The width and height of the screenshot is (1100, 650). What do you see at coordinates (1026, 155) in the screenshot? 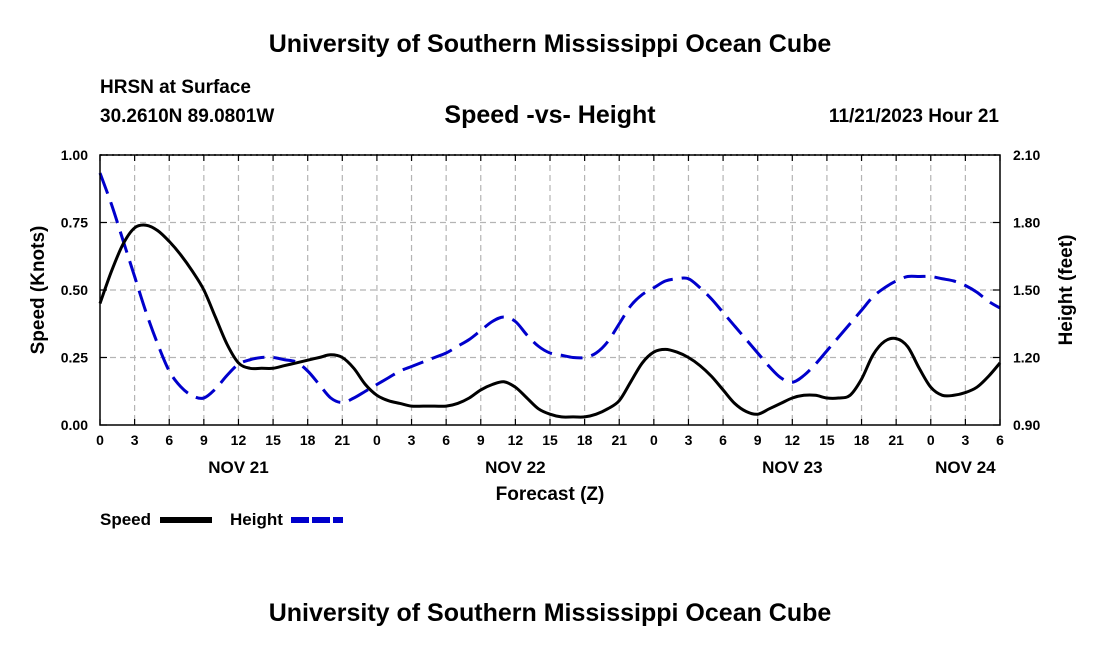
I see `y-tick-label-right: 2.10` at bounding box center [1026, 155].